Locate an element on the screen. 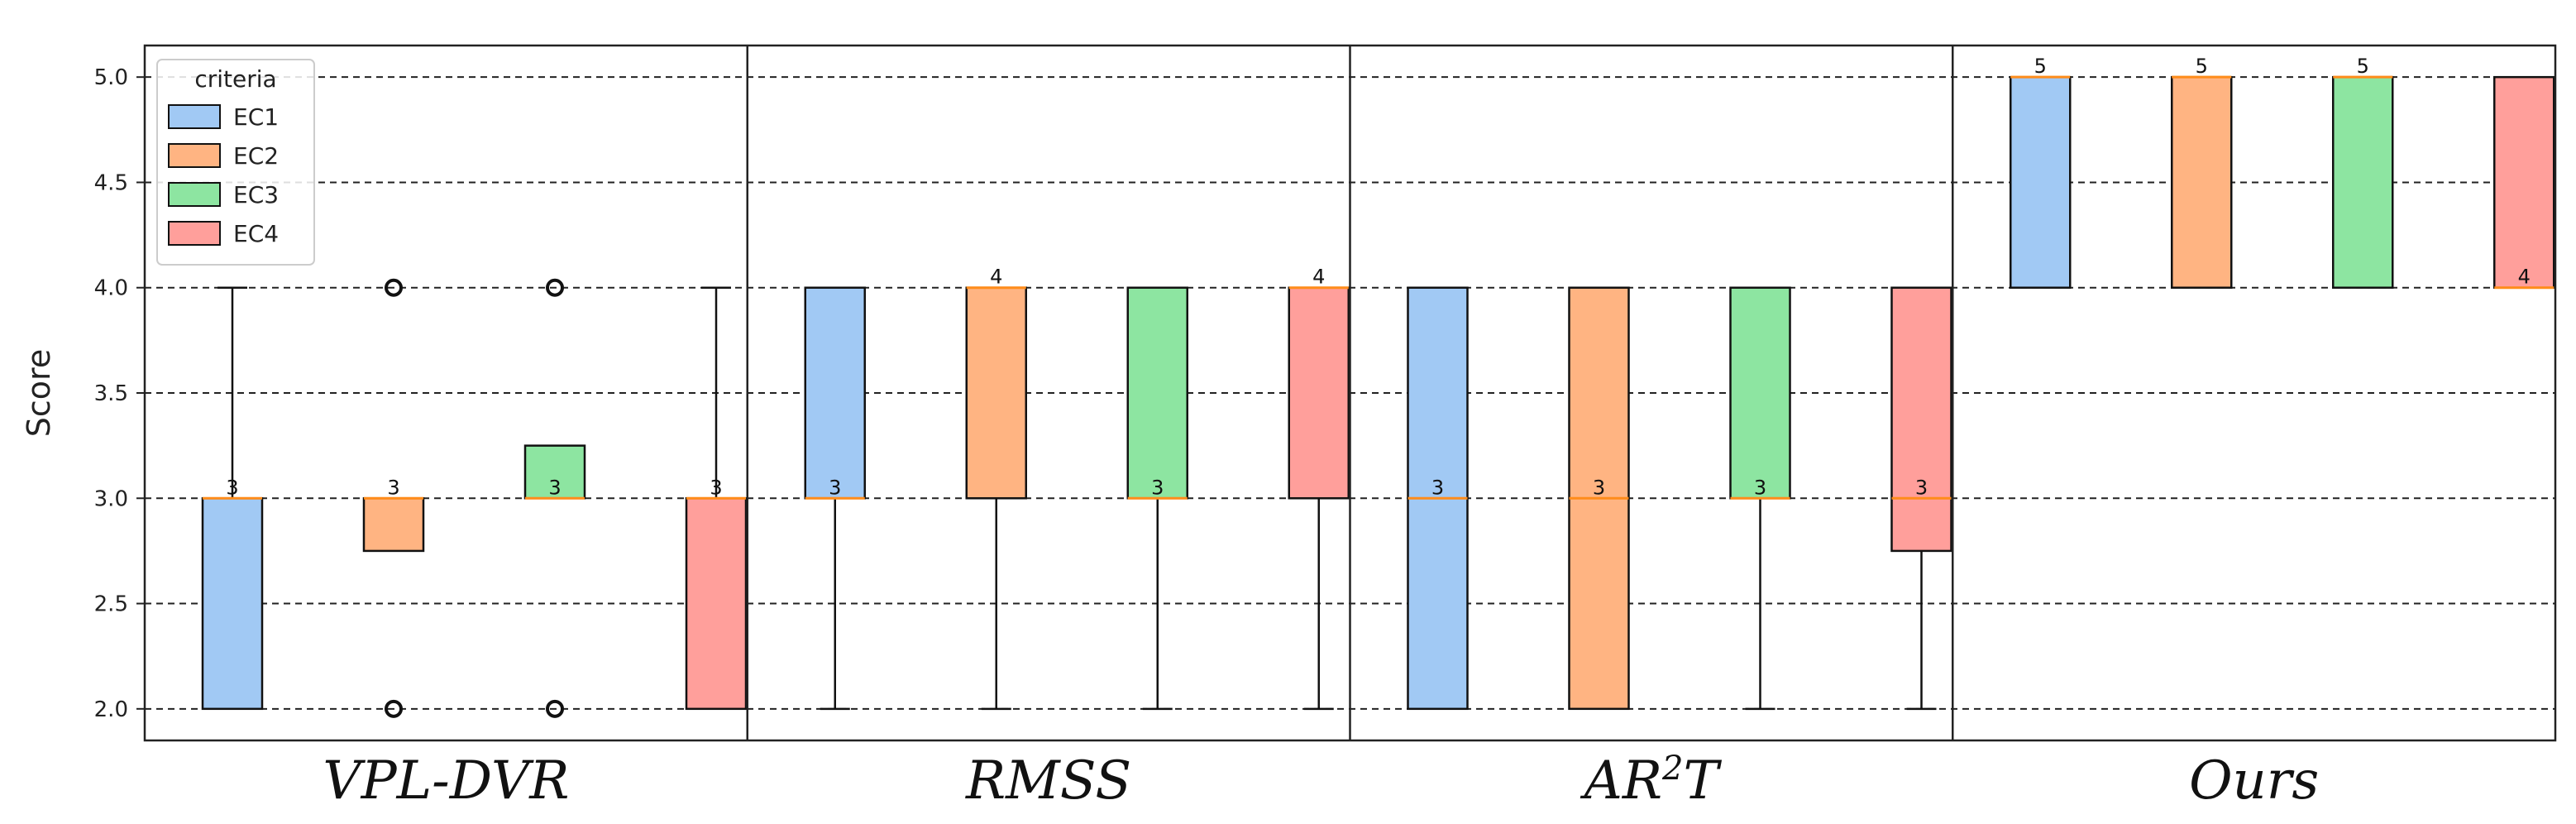  legend: criteria EC1 EC2 EC3 EC4 is located at coordinates (235, 162).